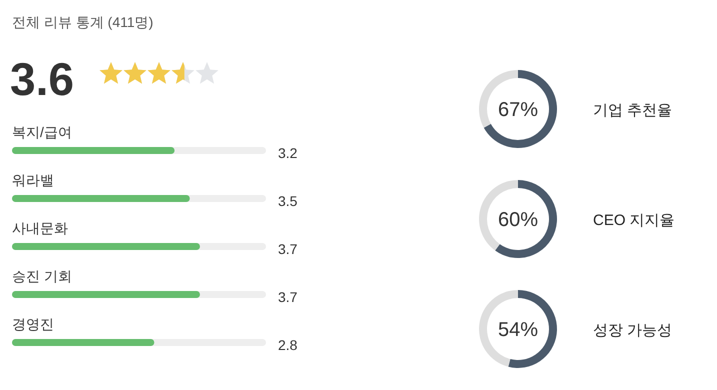 Image resolution: width=717 pixels, height=390 pixels. Describe the element at coordinates (42, 79) in the screenshot. I see `text: 3.6` at that location.